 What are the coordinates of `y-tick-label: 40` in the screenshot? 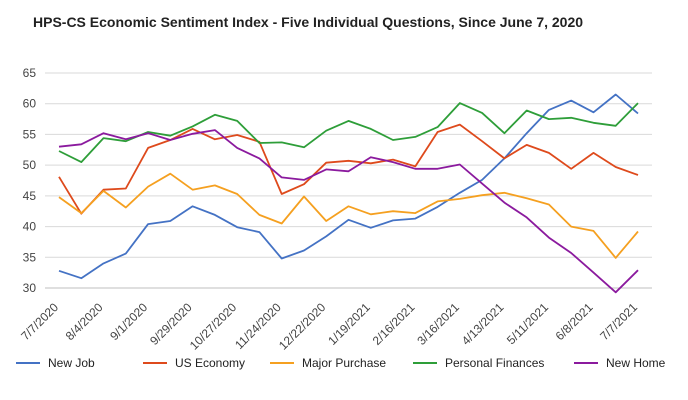 It's located at (30, 227).